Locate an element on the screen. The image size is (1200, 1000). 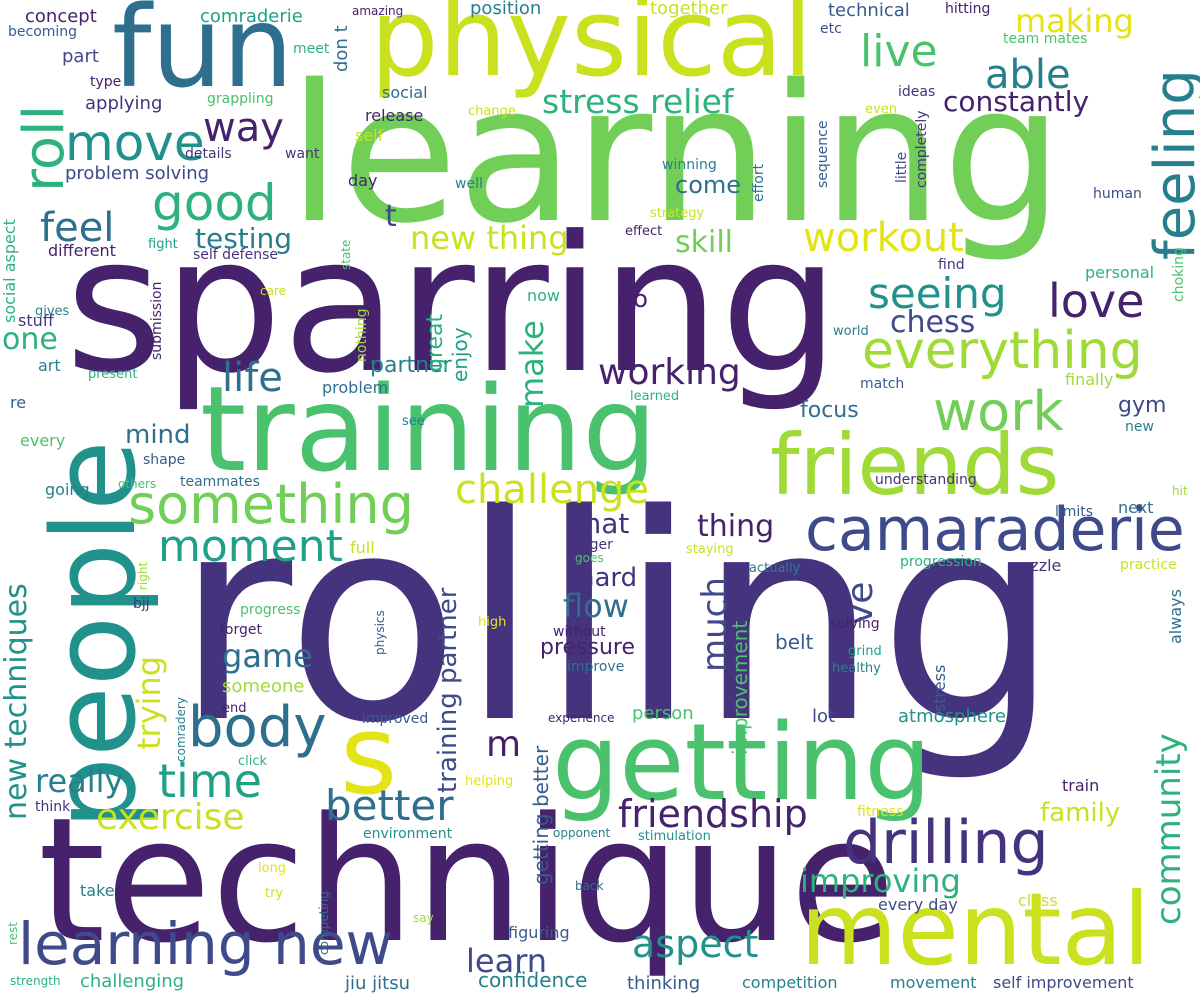
word: winning is located at coordinates (689, 165).